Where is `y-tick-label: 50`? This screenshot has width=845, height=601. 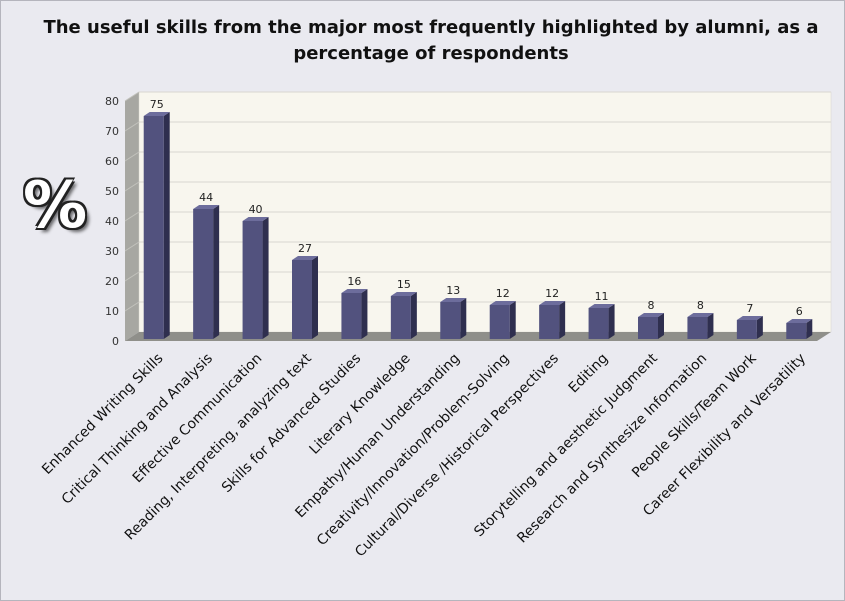 y-tick-label: 50 is located at coordinates (112, 191).